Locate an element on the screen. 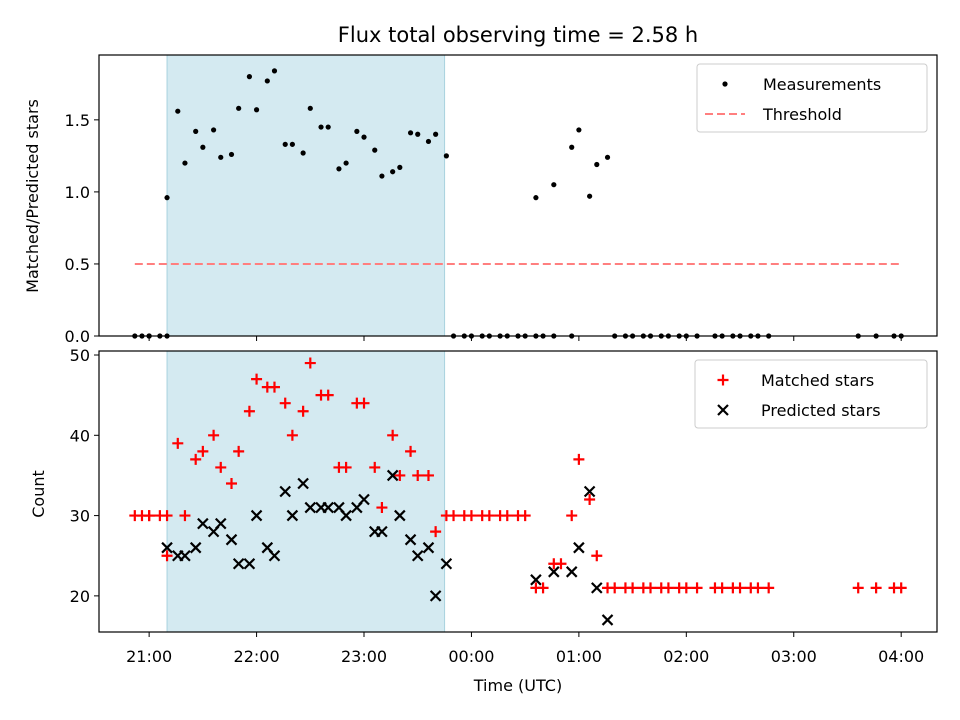 This screenshot has width=960, height=720. x-tick-label: 04:00 is located at coordinates (901, 656).